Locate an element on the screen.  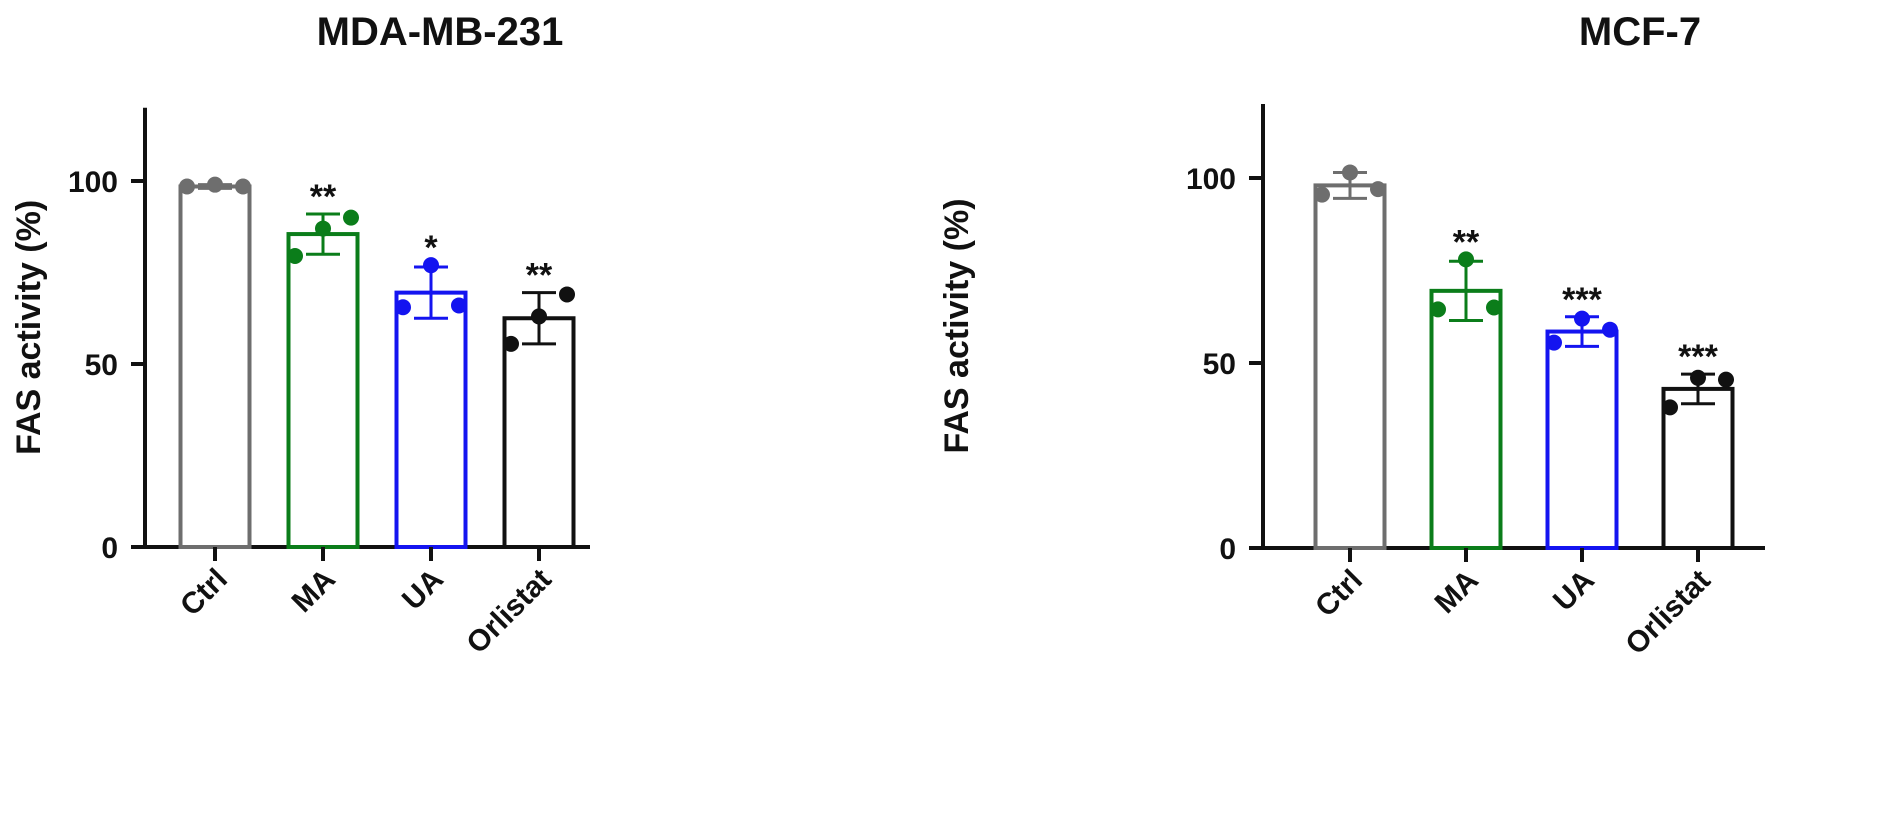
bar-orlistat is located at coordinates (539, 432).